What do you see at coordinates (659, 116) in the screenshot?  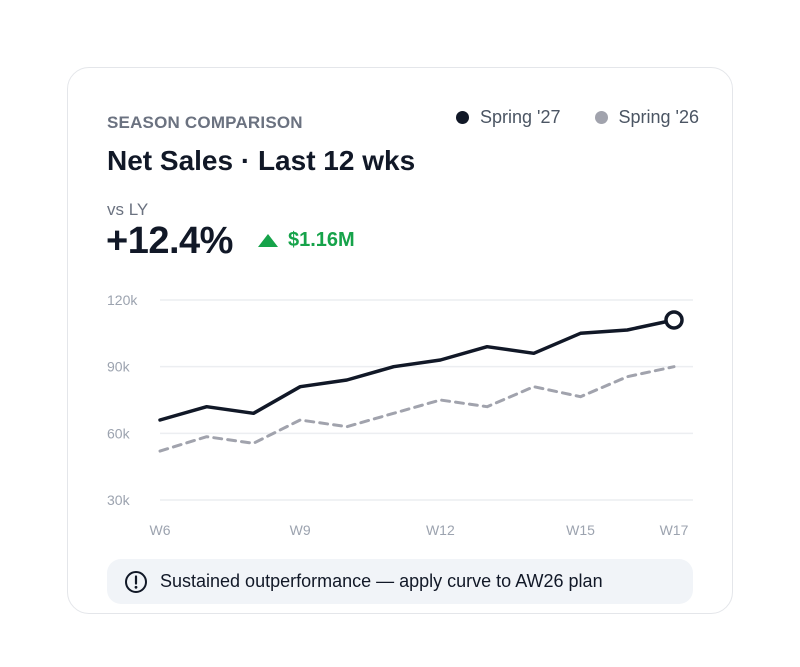 I see `legend-label-previous: Spring '26` at bounding box center [659, 116].